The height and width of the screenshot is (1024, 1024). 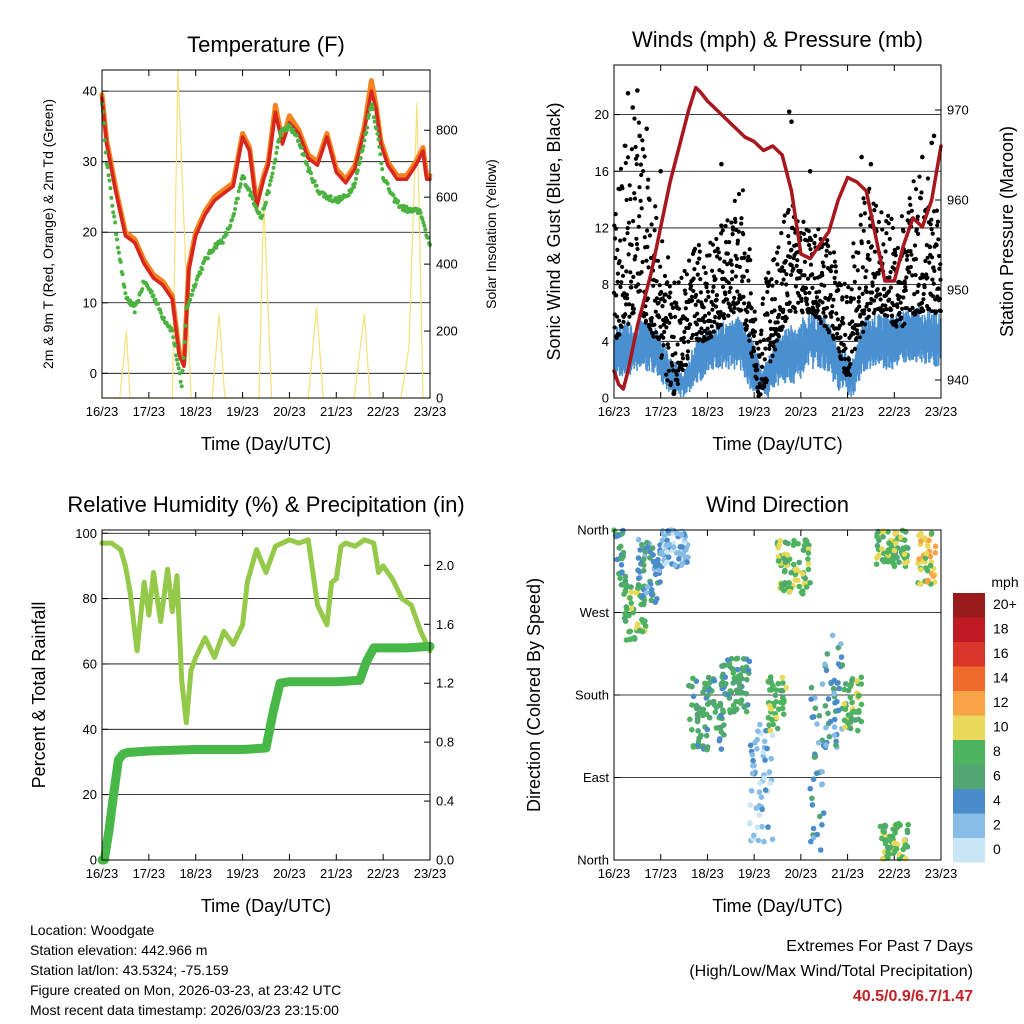 What do you see at coordinates (969, 825) in the screenshot?
I see `legend-swatch` at bounding box center [969, 825].